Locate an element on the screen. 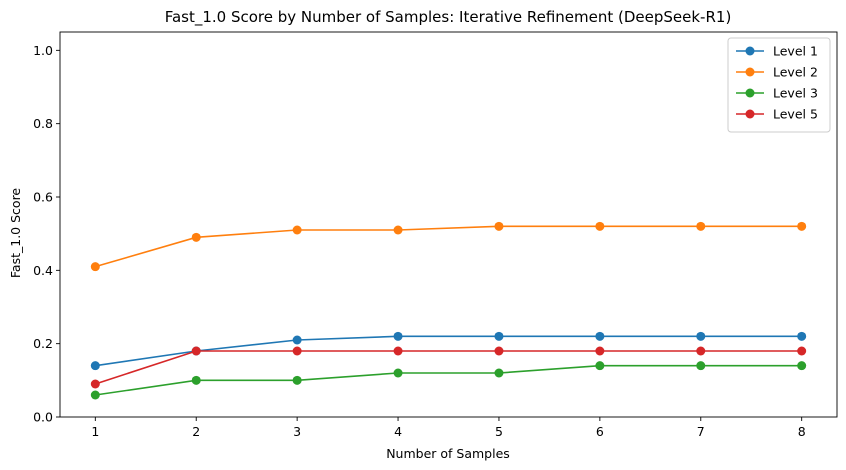 This screenshot has width=846, height=470. y-tick-label: 0.0 is located at coordinates (43, 417).